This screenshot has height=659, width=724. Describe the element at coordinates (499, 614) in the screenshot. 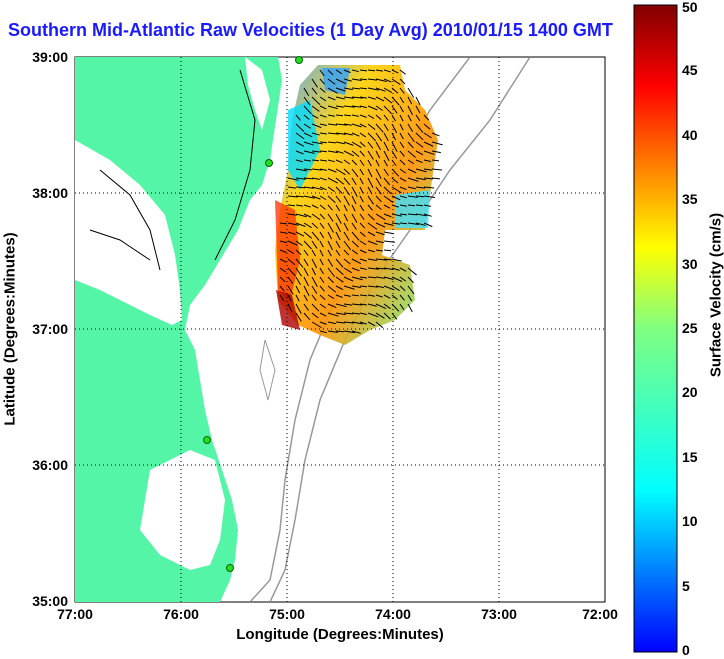

I see `x-tick-label: 73:00` at that location.